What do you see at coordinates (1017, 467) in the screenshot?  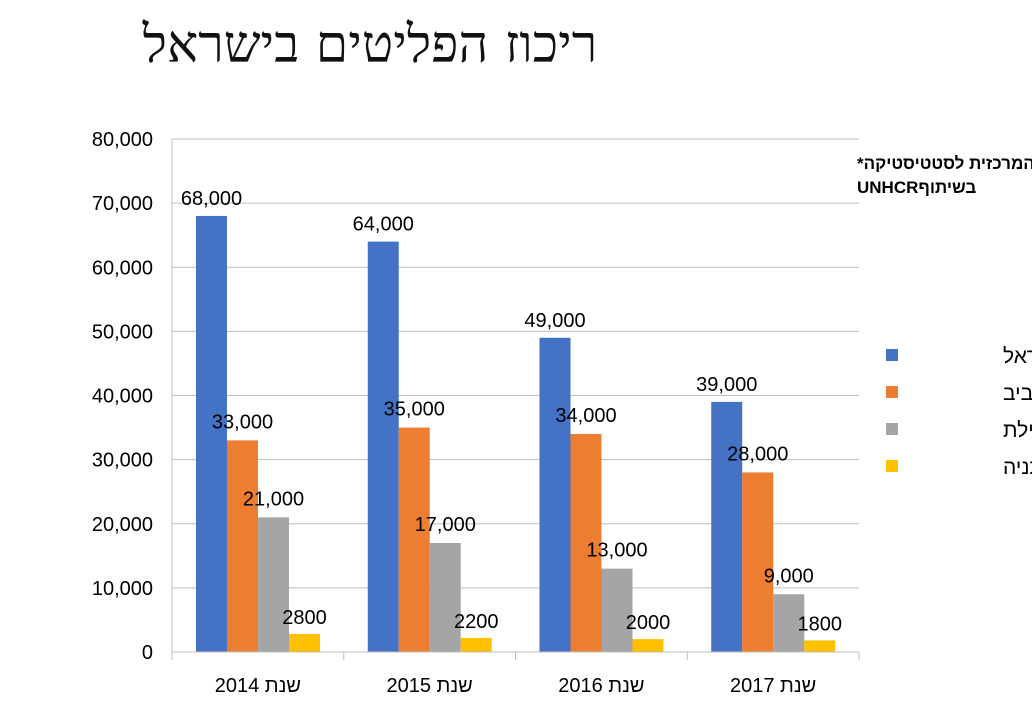 I see `legend-label: נתניה` at bounding box center [1017, 467].